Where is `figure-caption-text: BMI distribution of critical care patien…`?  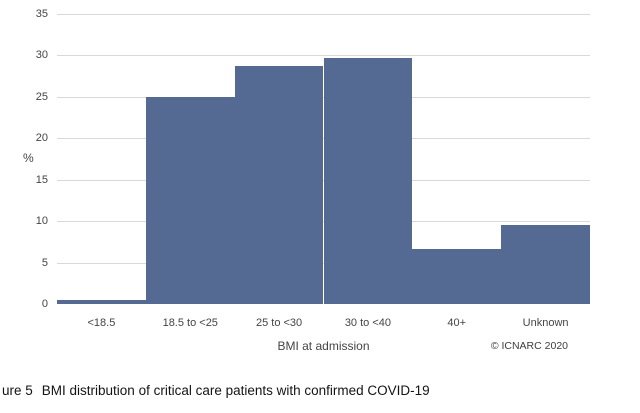
figure-caption-text: BMI distribution of critical care patien… is located at coordinates (235, 390).